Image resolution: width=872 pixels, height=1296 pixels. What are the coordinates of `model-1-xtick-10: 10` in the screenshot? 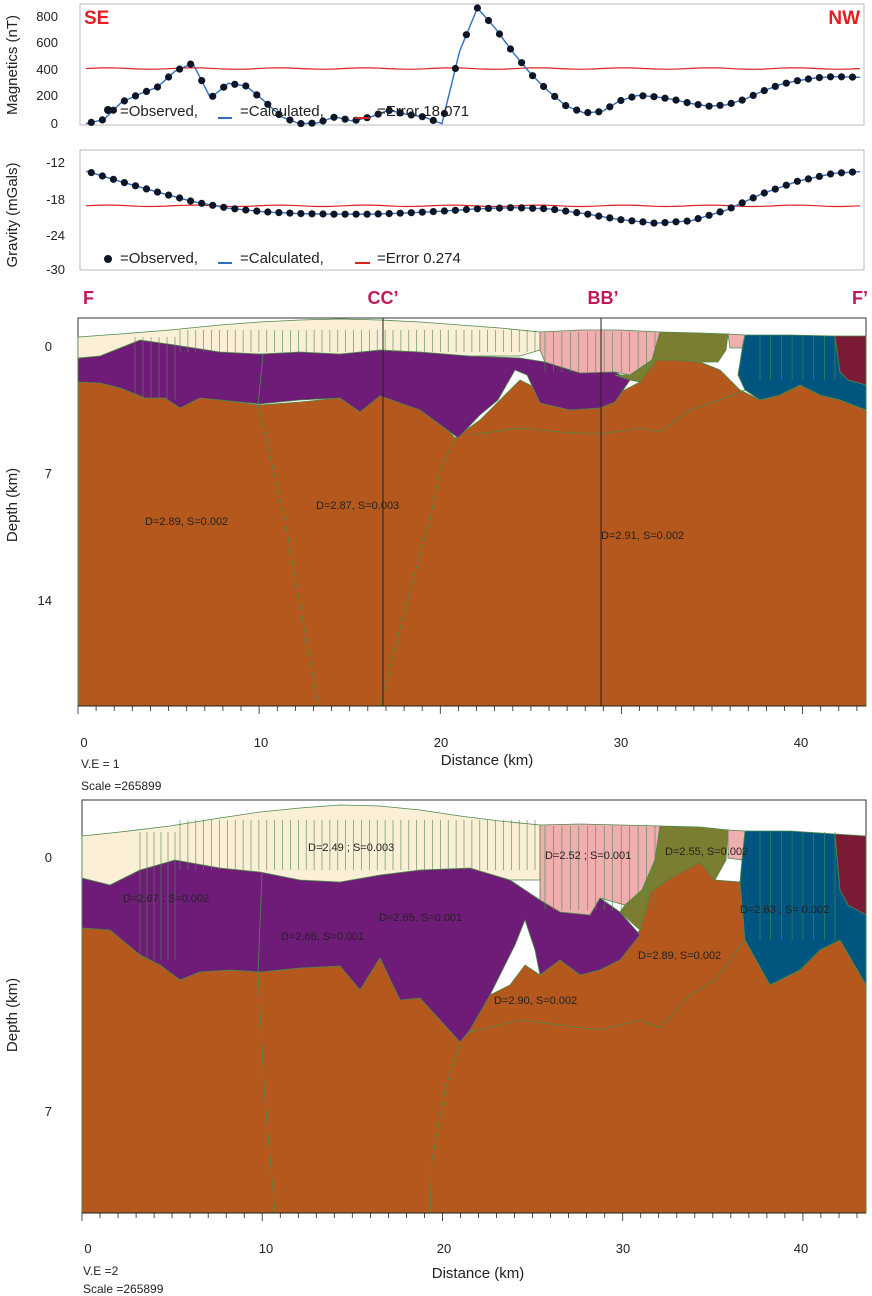 It's located at (261, 742).